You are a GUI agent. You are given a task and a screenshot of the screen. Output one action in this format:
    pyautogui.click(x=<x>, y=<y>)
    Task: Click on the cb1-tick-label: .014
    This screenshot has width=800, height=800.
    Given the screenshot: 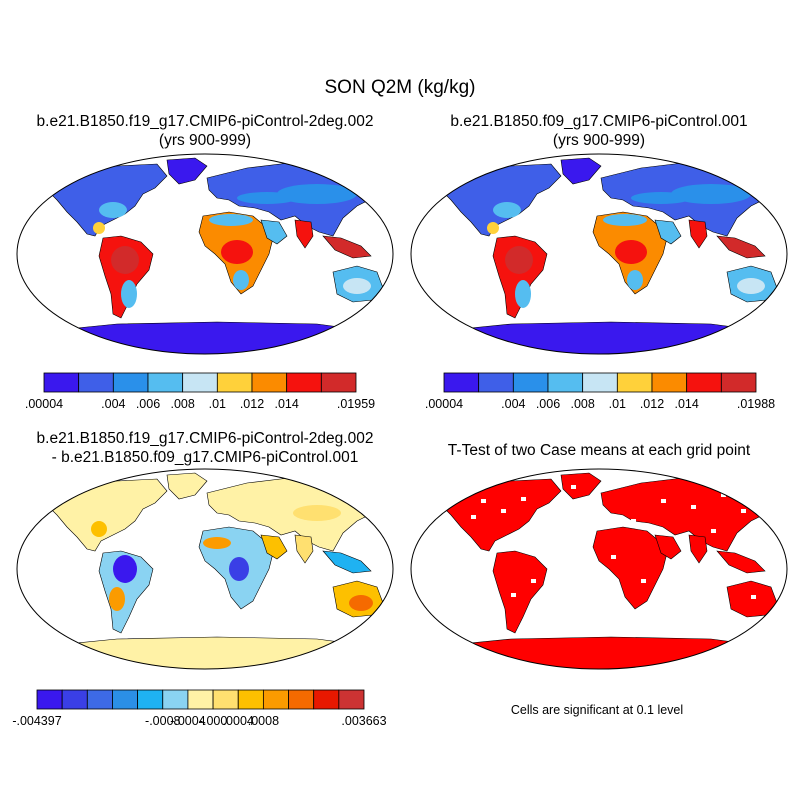 What is the action you would take?
    pyautogui.click(x=286, y=404)
    